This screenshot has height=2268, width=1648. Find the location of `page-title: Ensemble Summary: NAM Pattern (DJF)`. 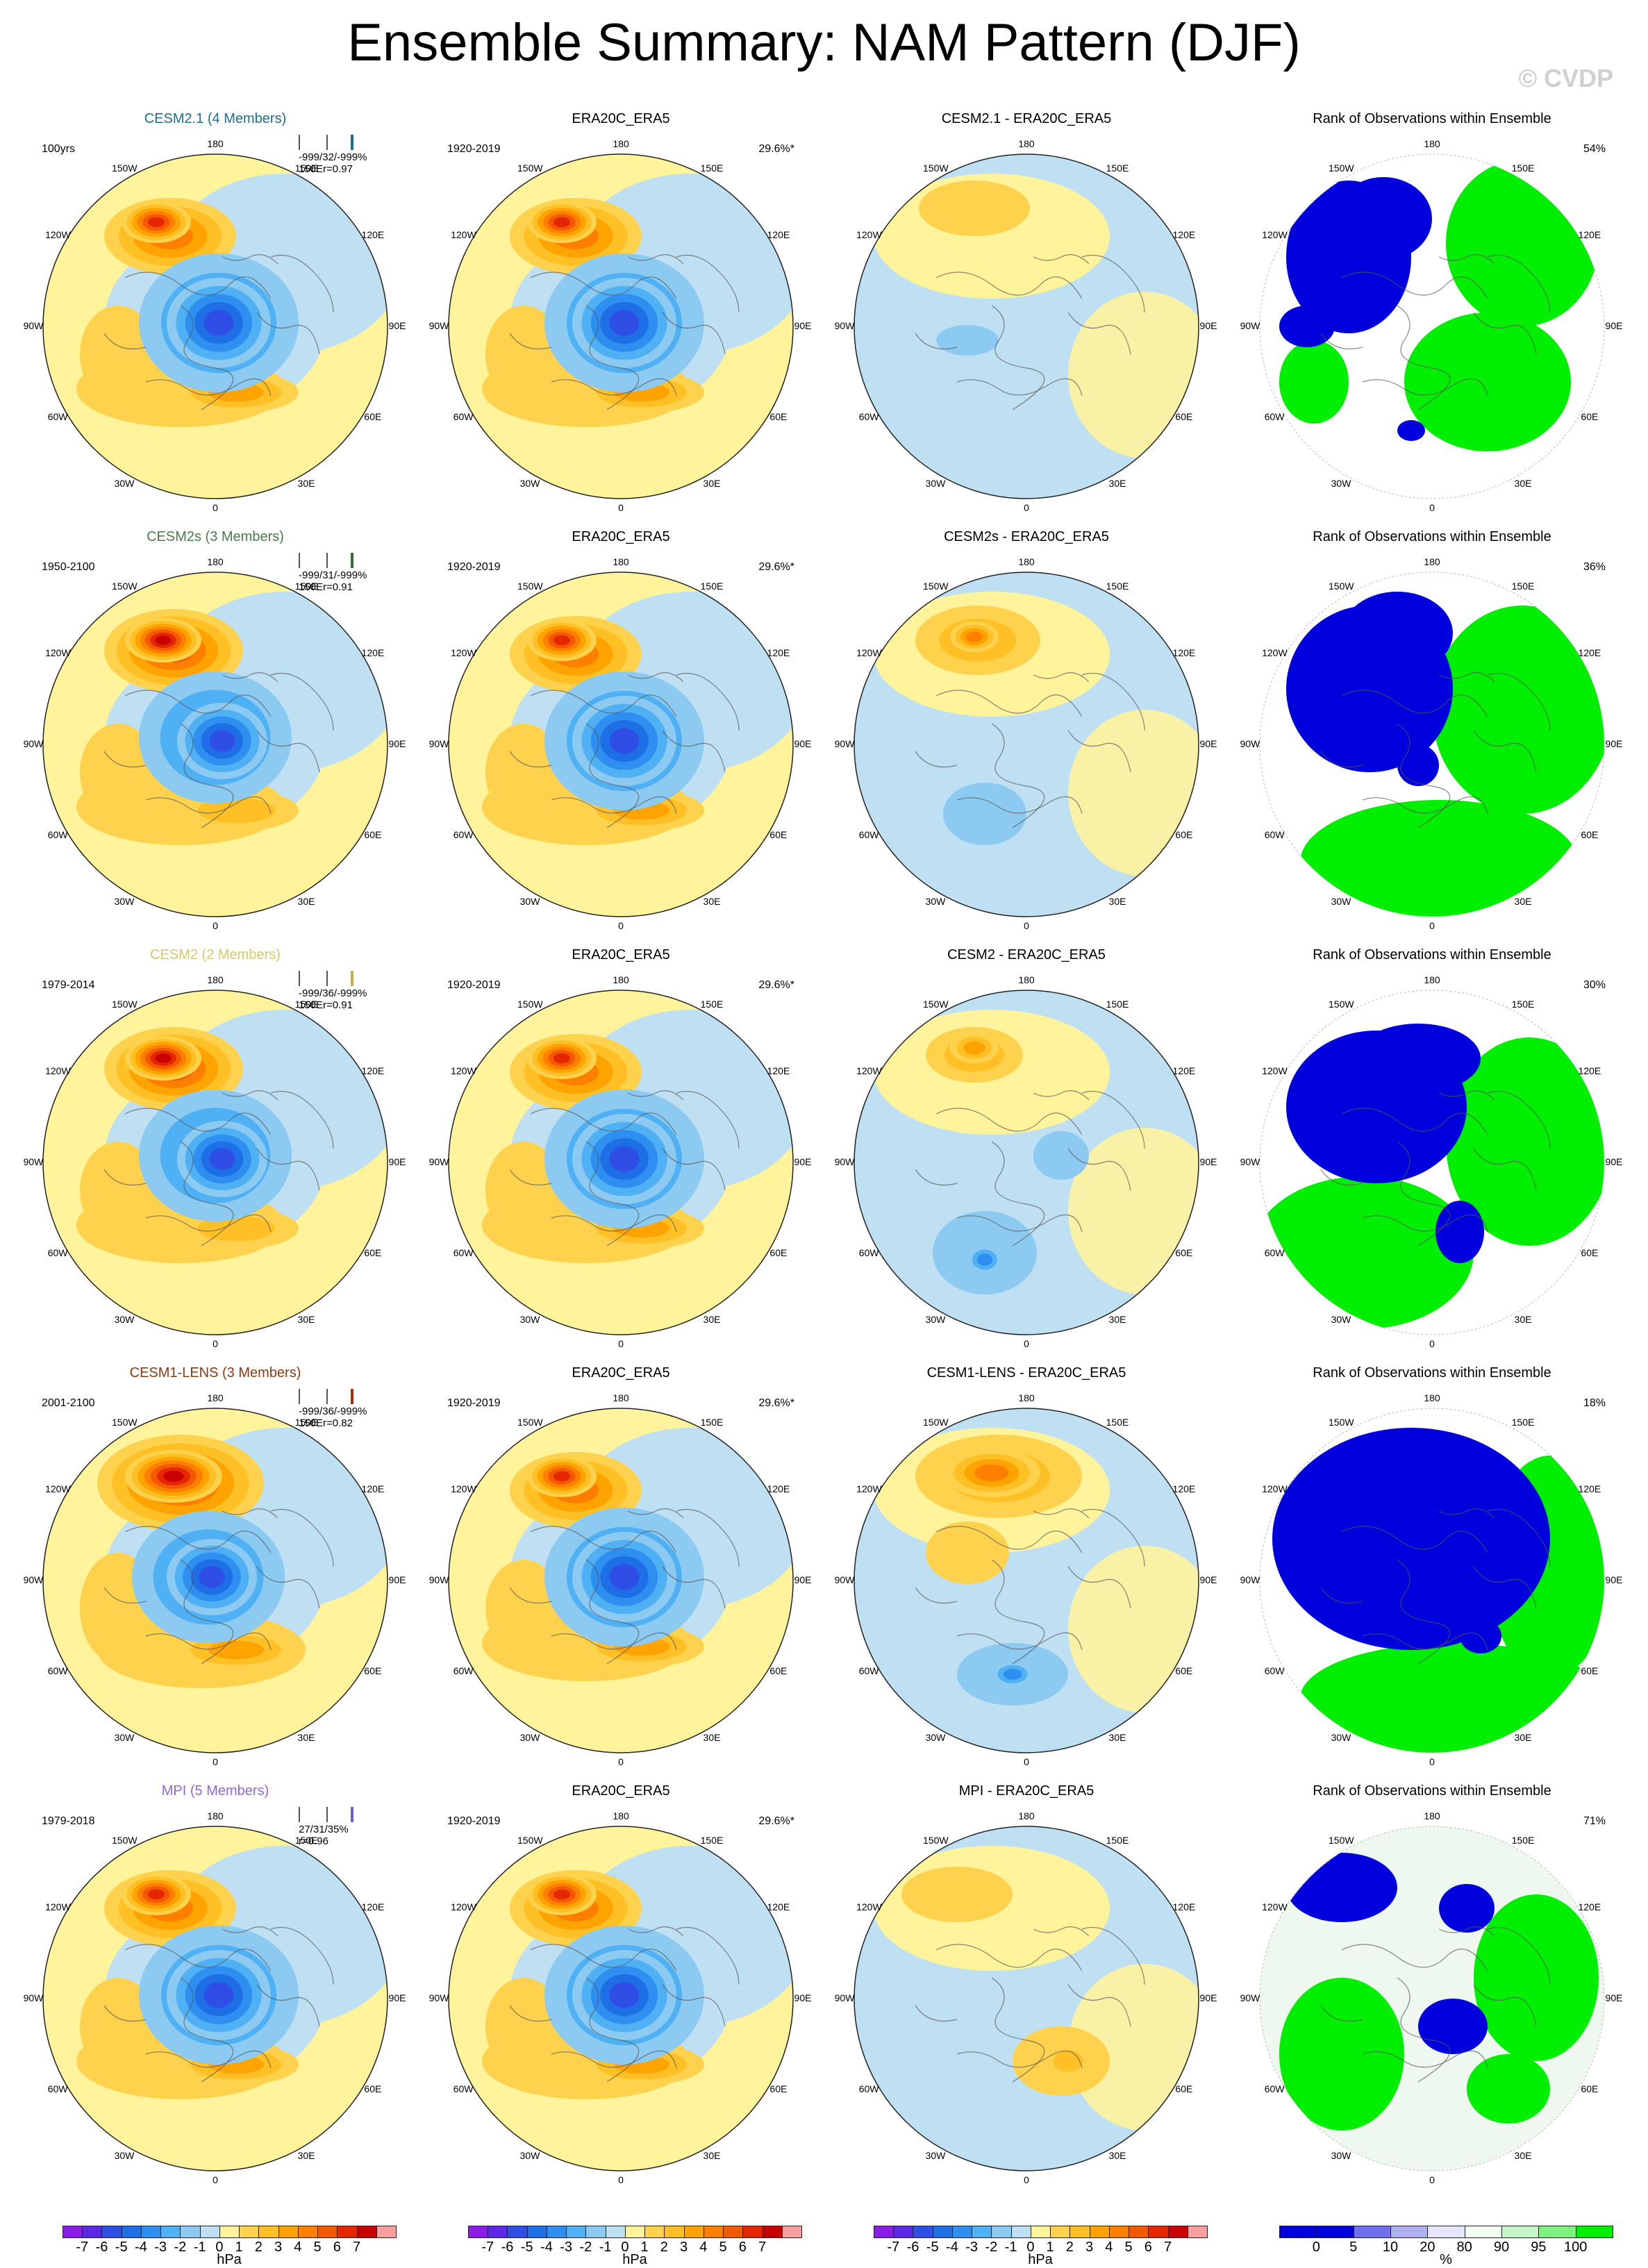

page-title: Ensemble Summary: NAM Pattern (DJF) is located at coordinates (824, 42).